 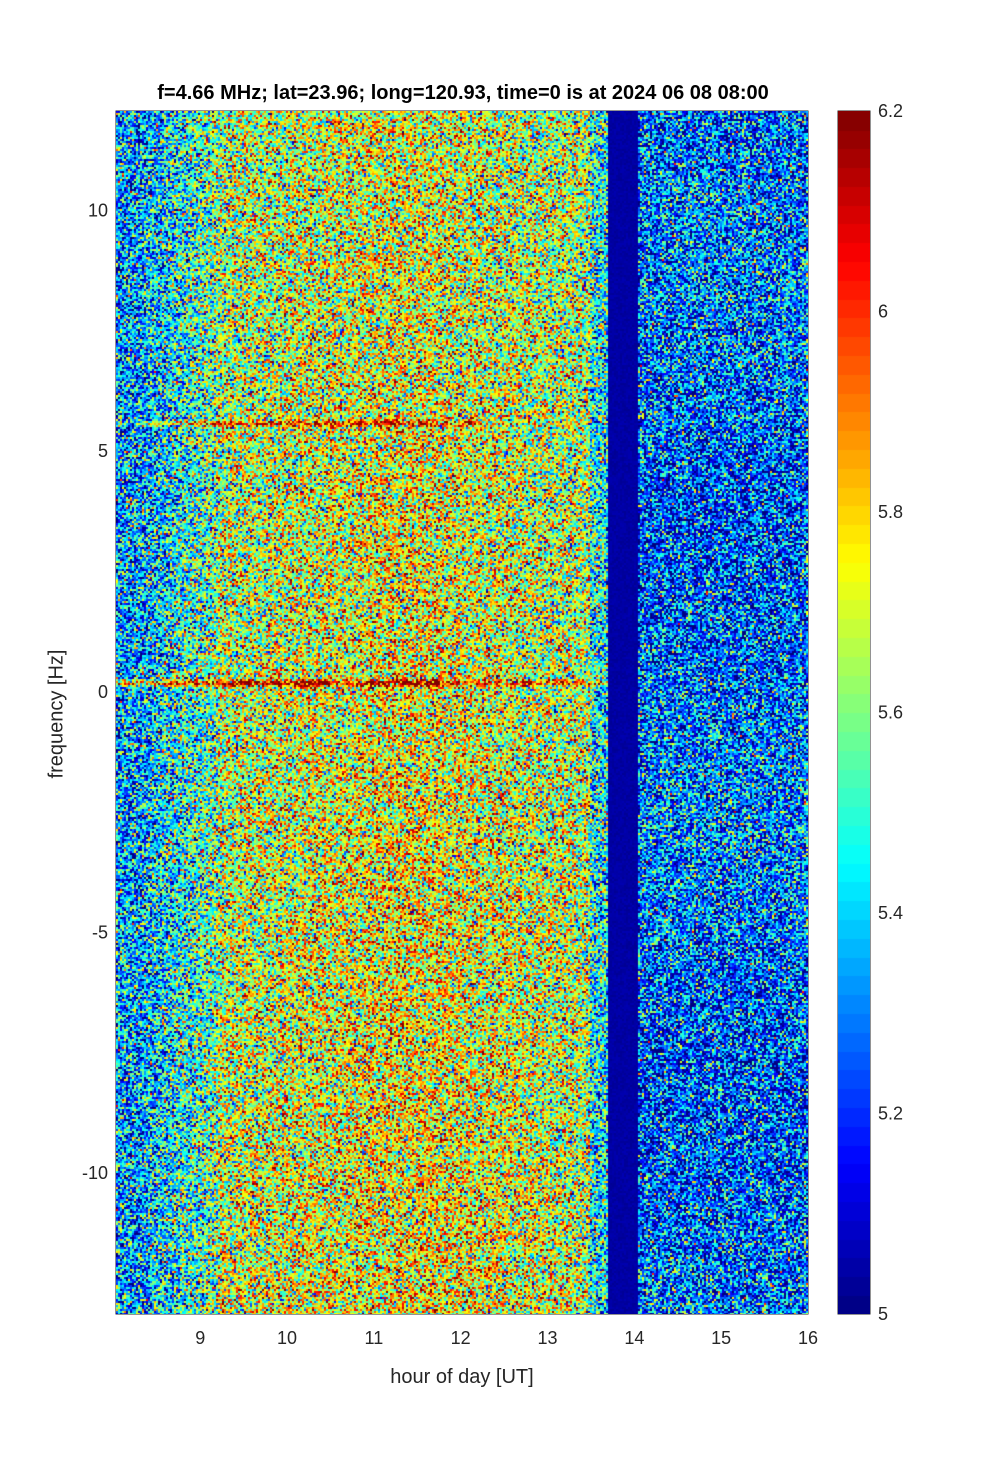 What do you see at coordinates (890, 111) in the screenshot?
I see `colorbar-tick-label: 6.2` at bounding box center [890, 111].